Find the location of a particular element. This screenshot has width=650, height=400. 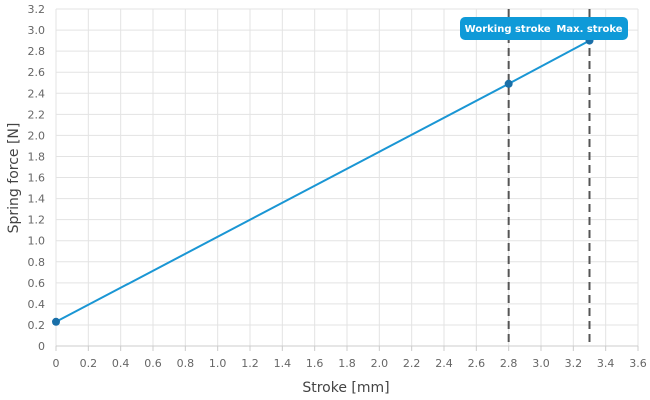

x-tick-label: 2.8 is located at coordinates (509, 363).